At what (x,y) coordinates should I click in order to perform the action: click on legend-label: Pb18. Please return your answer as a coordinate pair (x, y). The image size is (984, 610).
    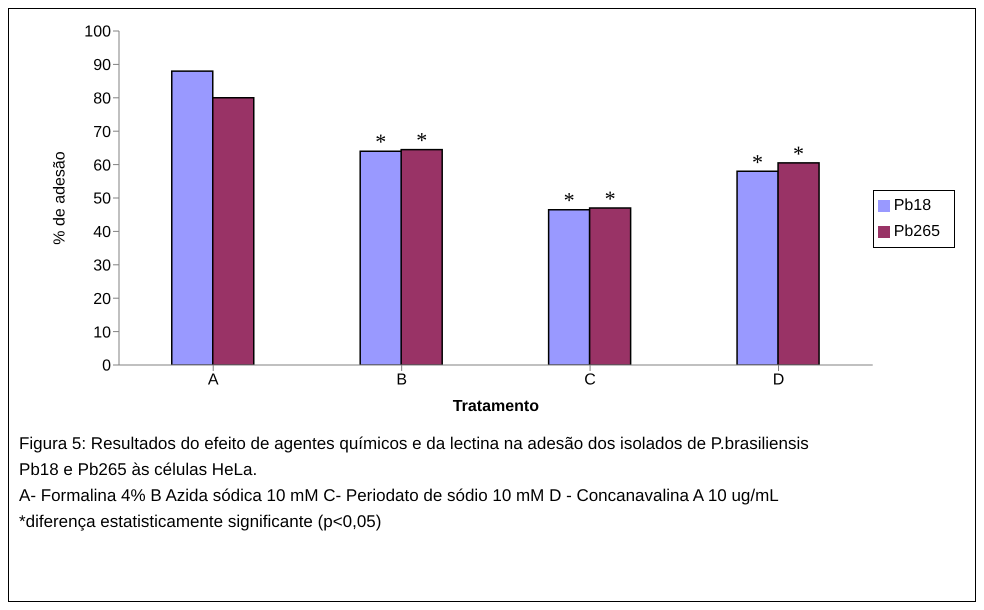
    Looking at the image, I should click on (913, 205).